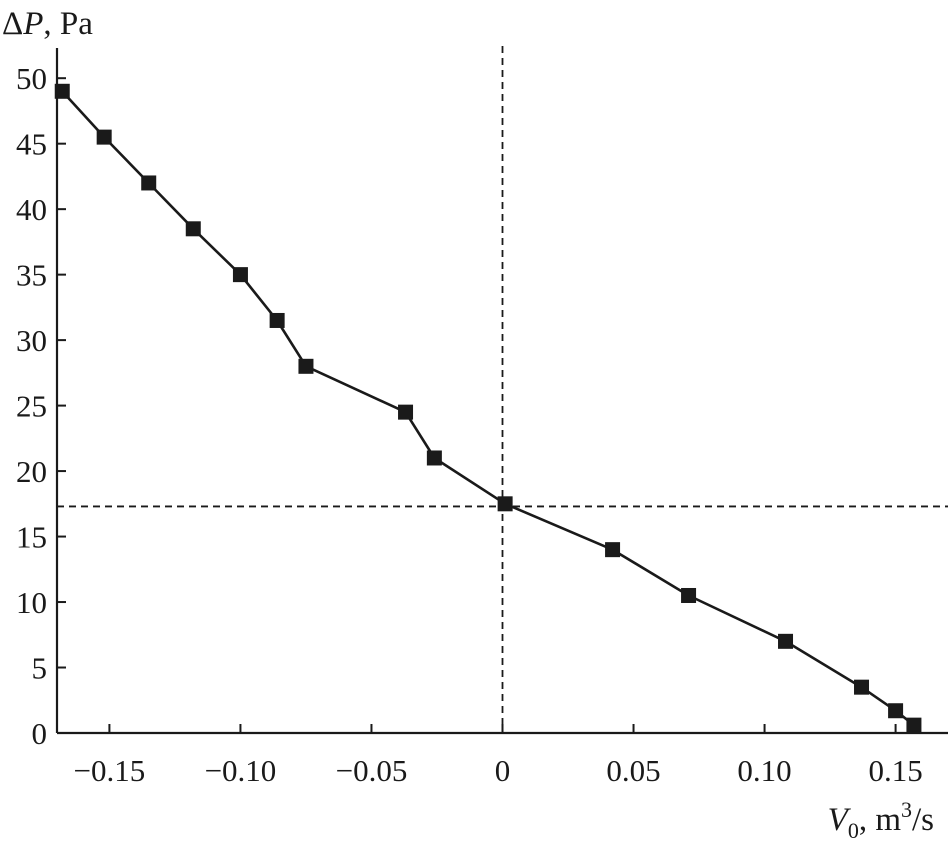  What do you see at coordinates (31, 537) in the screenshot?
I see `y-tick-label: 15` at bounding box center [31, 537].